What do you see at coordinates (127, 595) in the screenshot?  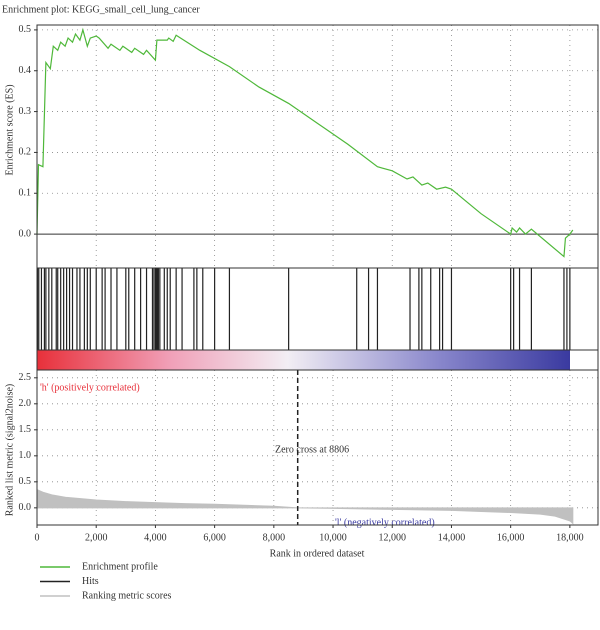 I see `legend-label: Ranking metric scores` at bounding box center [127, 595].